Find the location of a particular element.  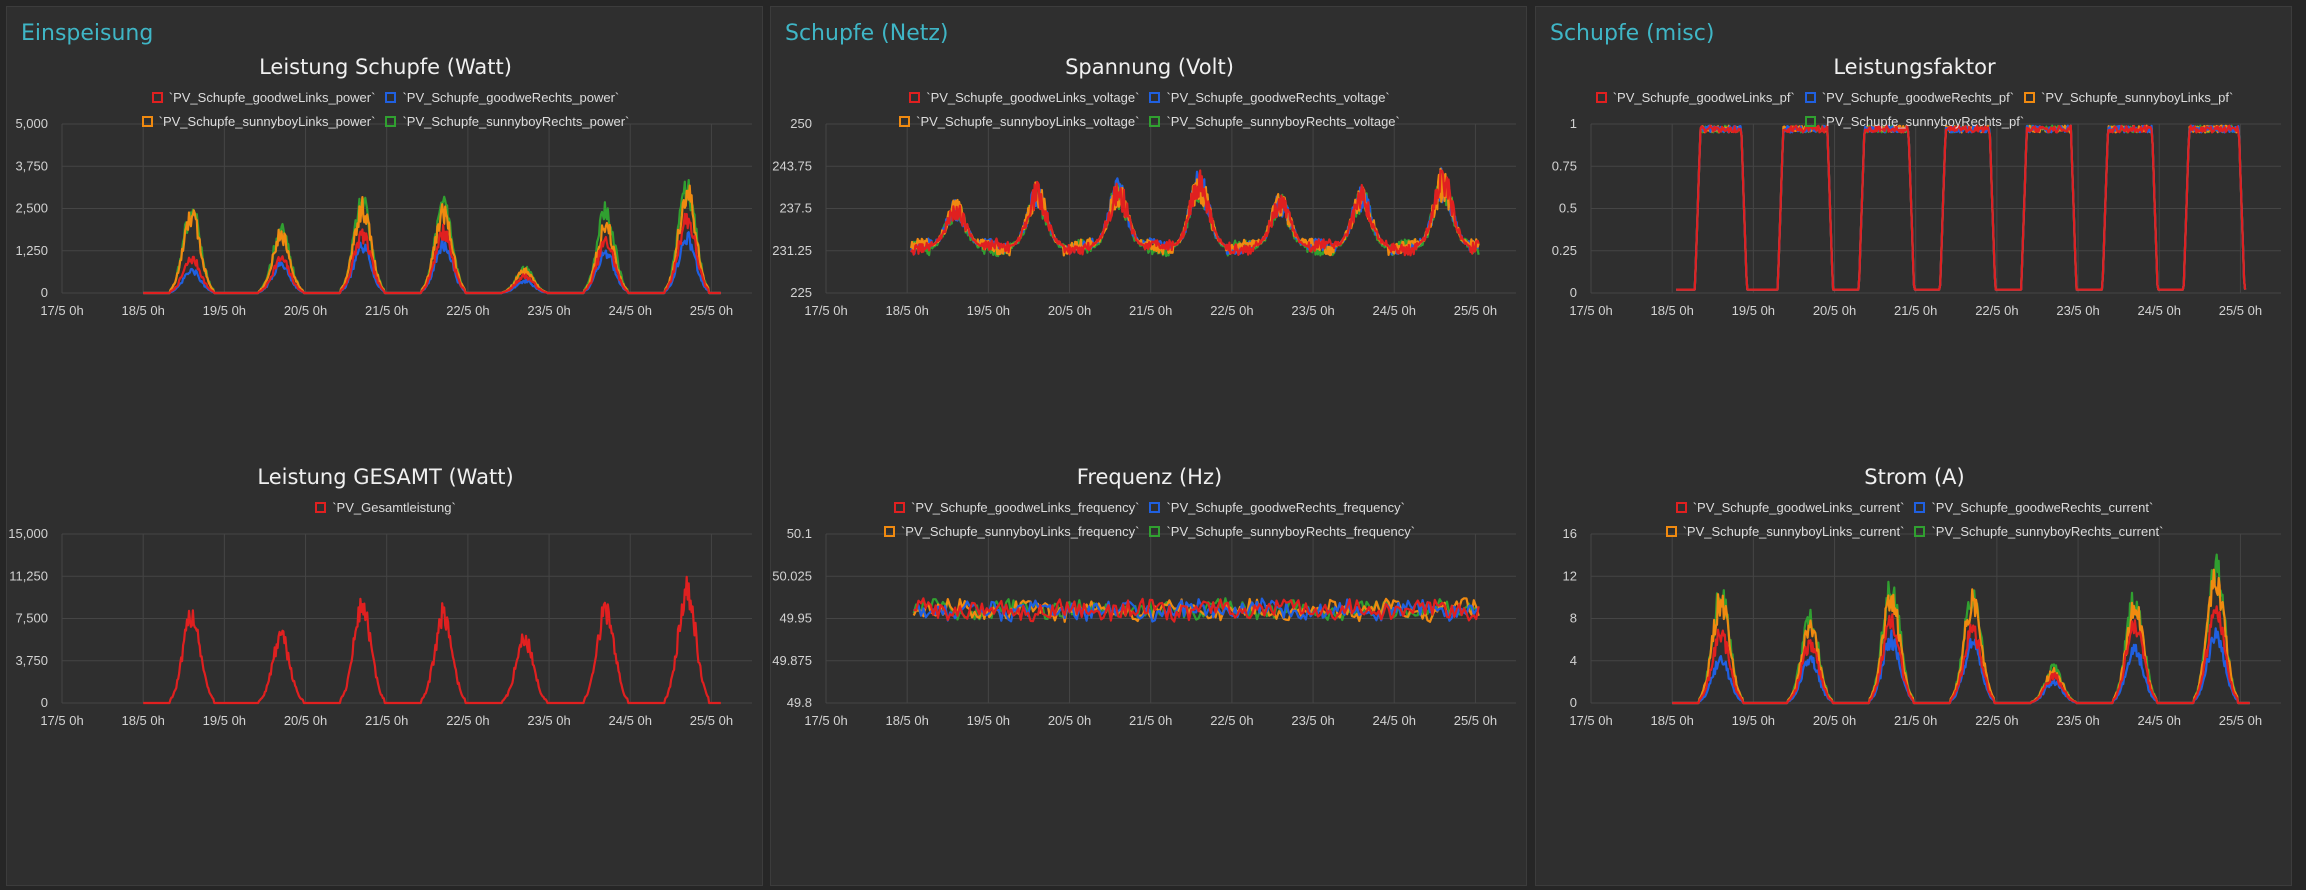

panel-title: Einspeisung is located at coordinates (87, 33).